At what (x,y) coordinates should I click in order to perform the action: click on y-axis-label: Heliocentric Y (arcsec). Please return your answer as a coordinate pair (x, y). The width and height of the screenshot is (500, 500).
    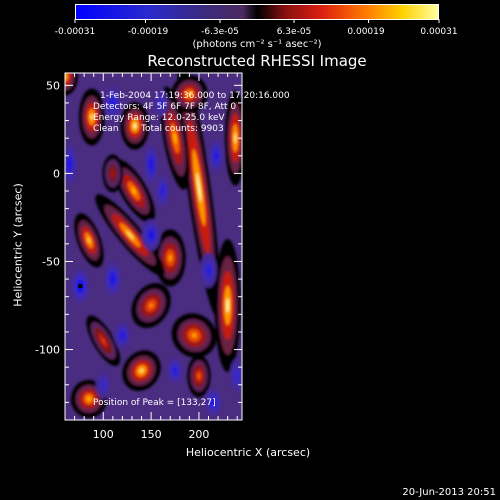
    Looking at the image, I should click on (18, 245).